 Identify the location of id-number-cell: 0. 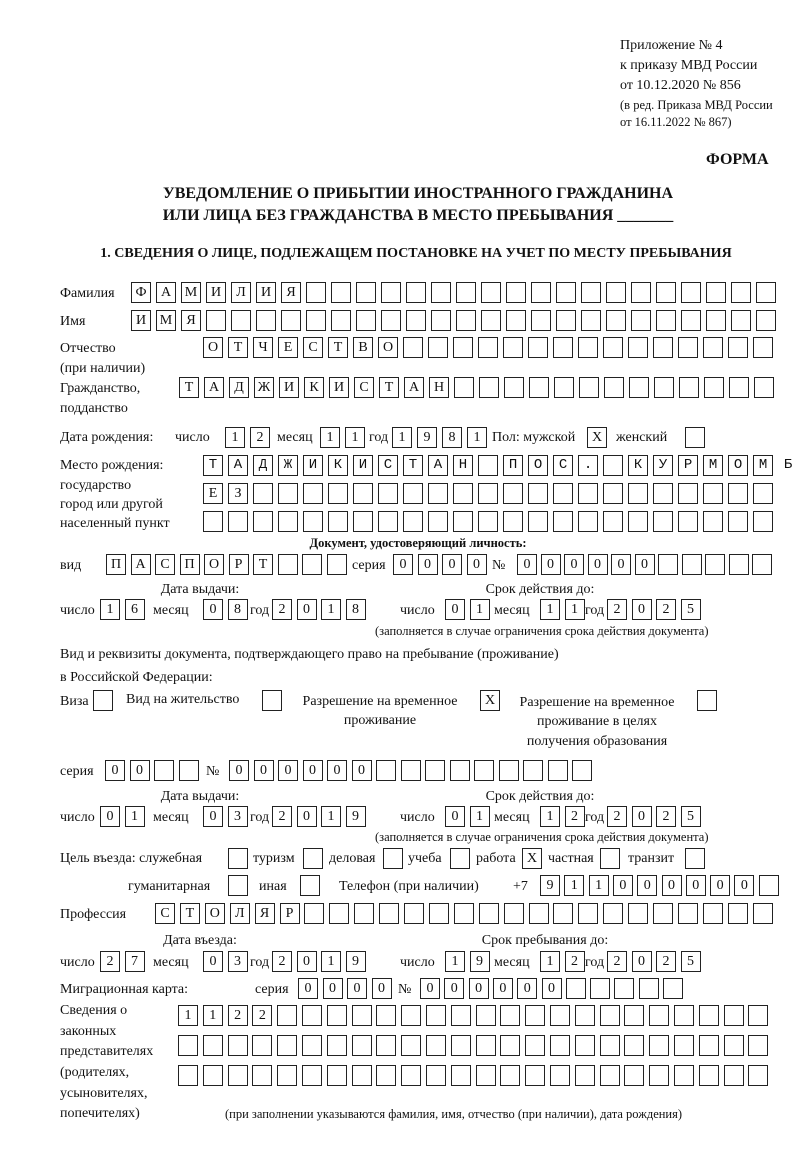
(574, 564).